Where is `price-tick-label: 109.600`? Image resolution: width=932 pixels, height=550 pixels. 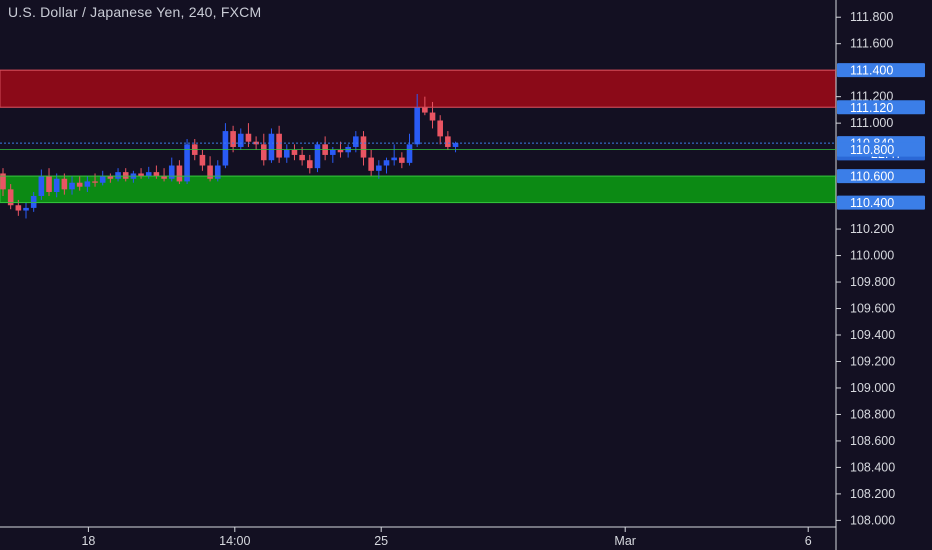
price-tick-label: 109.600 is located at coordinates (872, 309).